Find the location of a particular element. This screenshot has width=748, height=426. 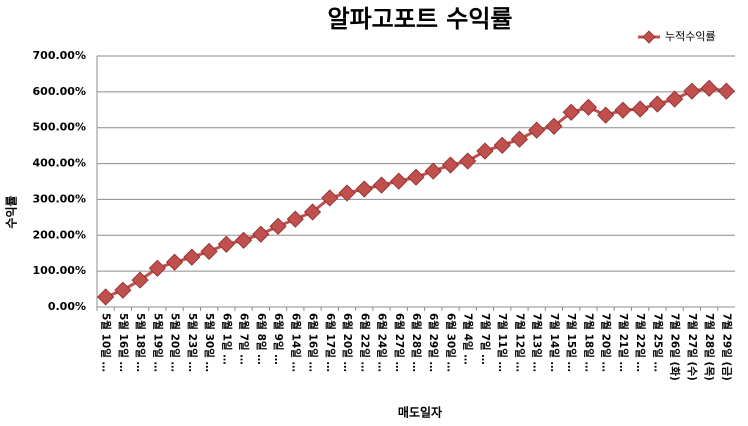

x-tick-label: 7월 27일 (수) is located at coordinates (692, 347).